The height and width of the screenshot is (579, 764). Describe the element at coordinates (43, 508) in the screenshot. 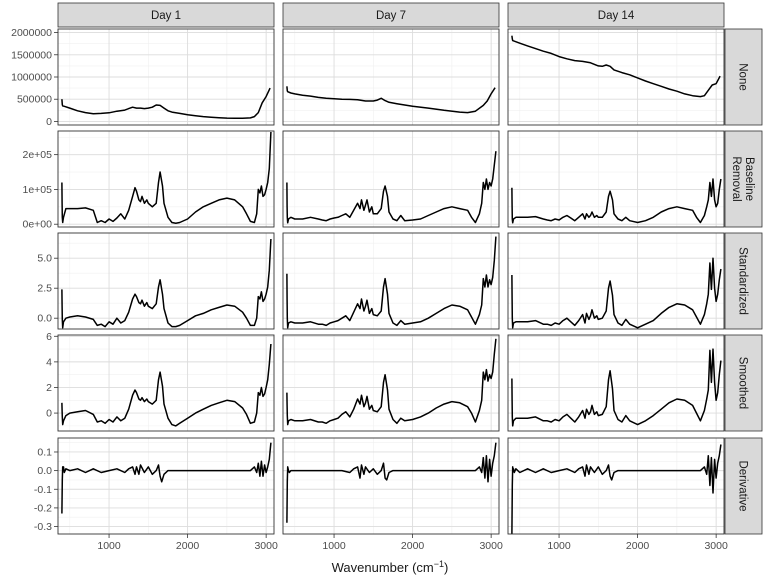

I see `y-tick-label: -0.2` at that location.